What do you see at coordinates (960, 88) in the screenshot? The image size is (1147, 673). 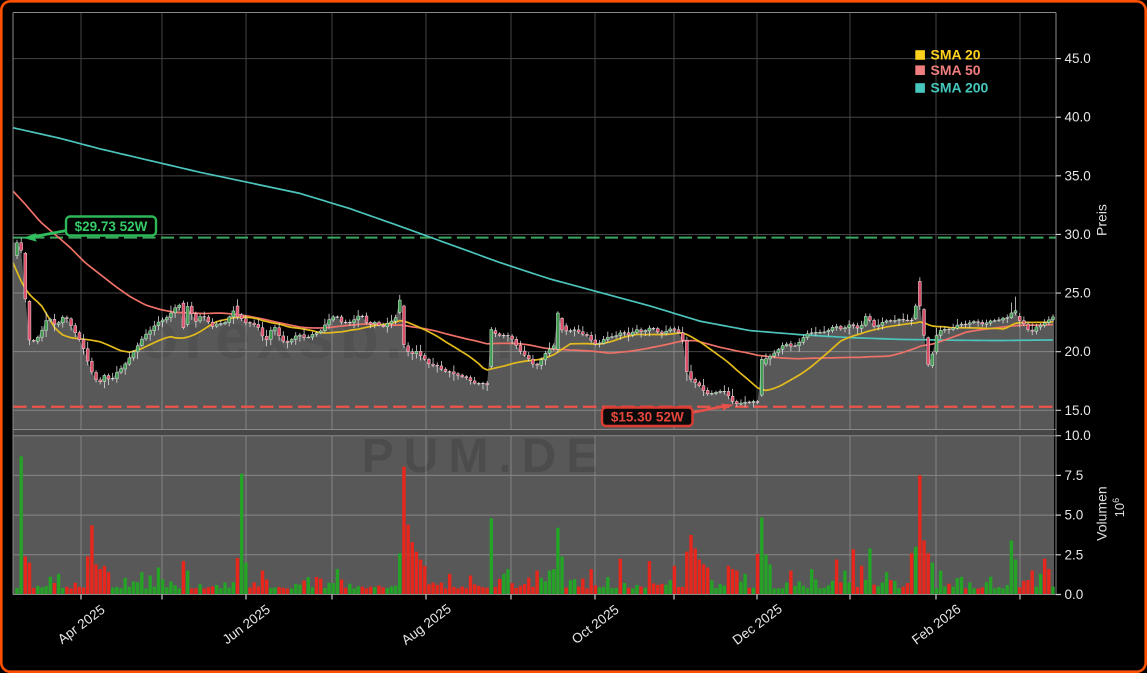 I see `svg-text: SMA 200` at bounding box center [960, 88].